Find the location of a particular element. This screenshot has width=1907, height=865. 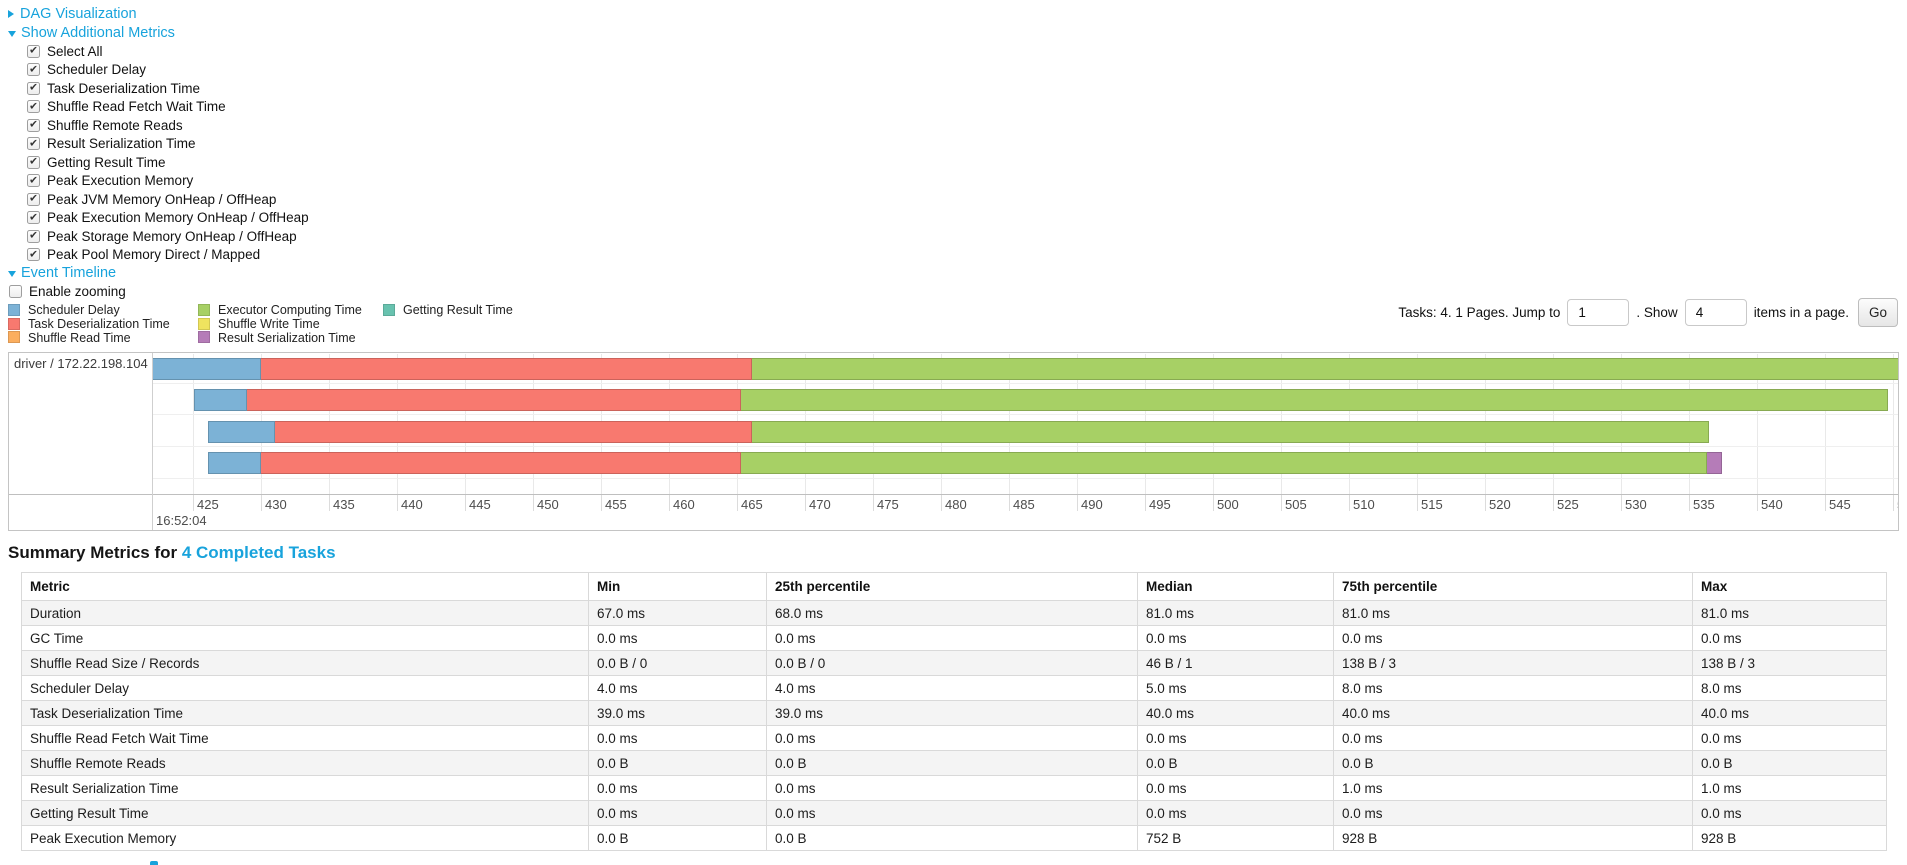

enable-zooming-option: Enable zooming is located at coordinates (158, 292).